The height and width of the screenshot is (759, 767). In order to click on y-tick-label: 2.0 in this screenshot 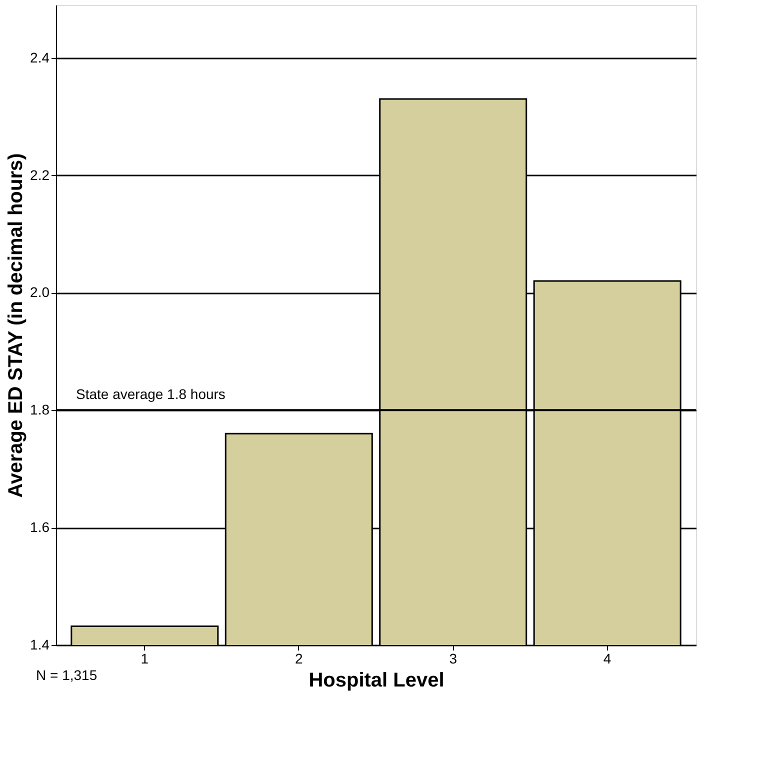, I will do `click(40, 292)`.